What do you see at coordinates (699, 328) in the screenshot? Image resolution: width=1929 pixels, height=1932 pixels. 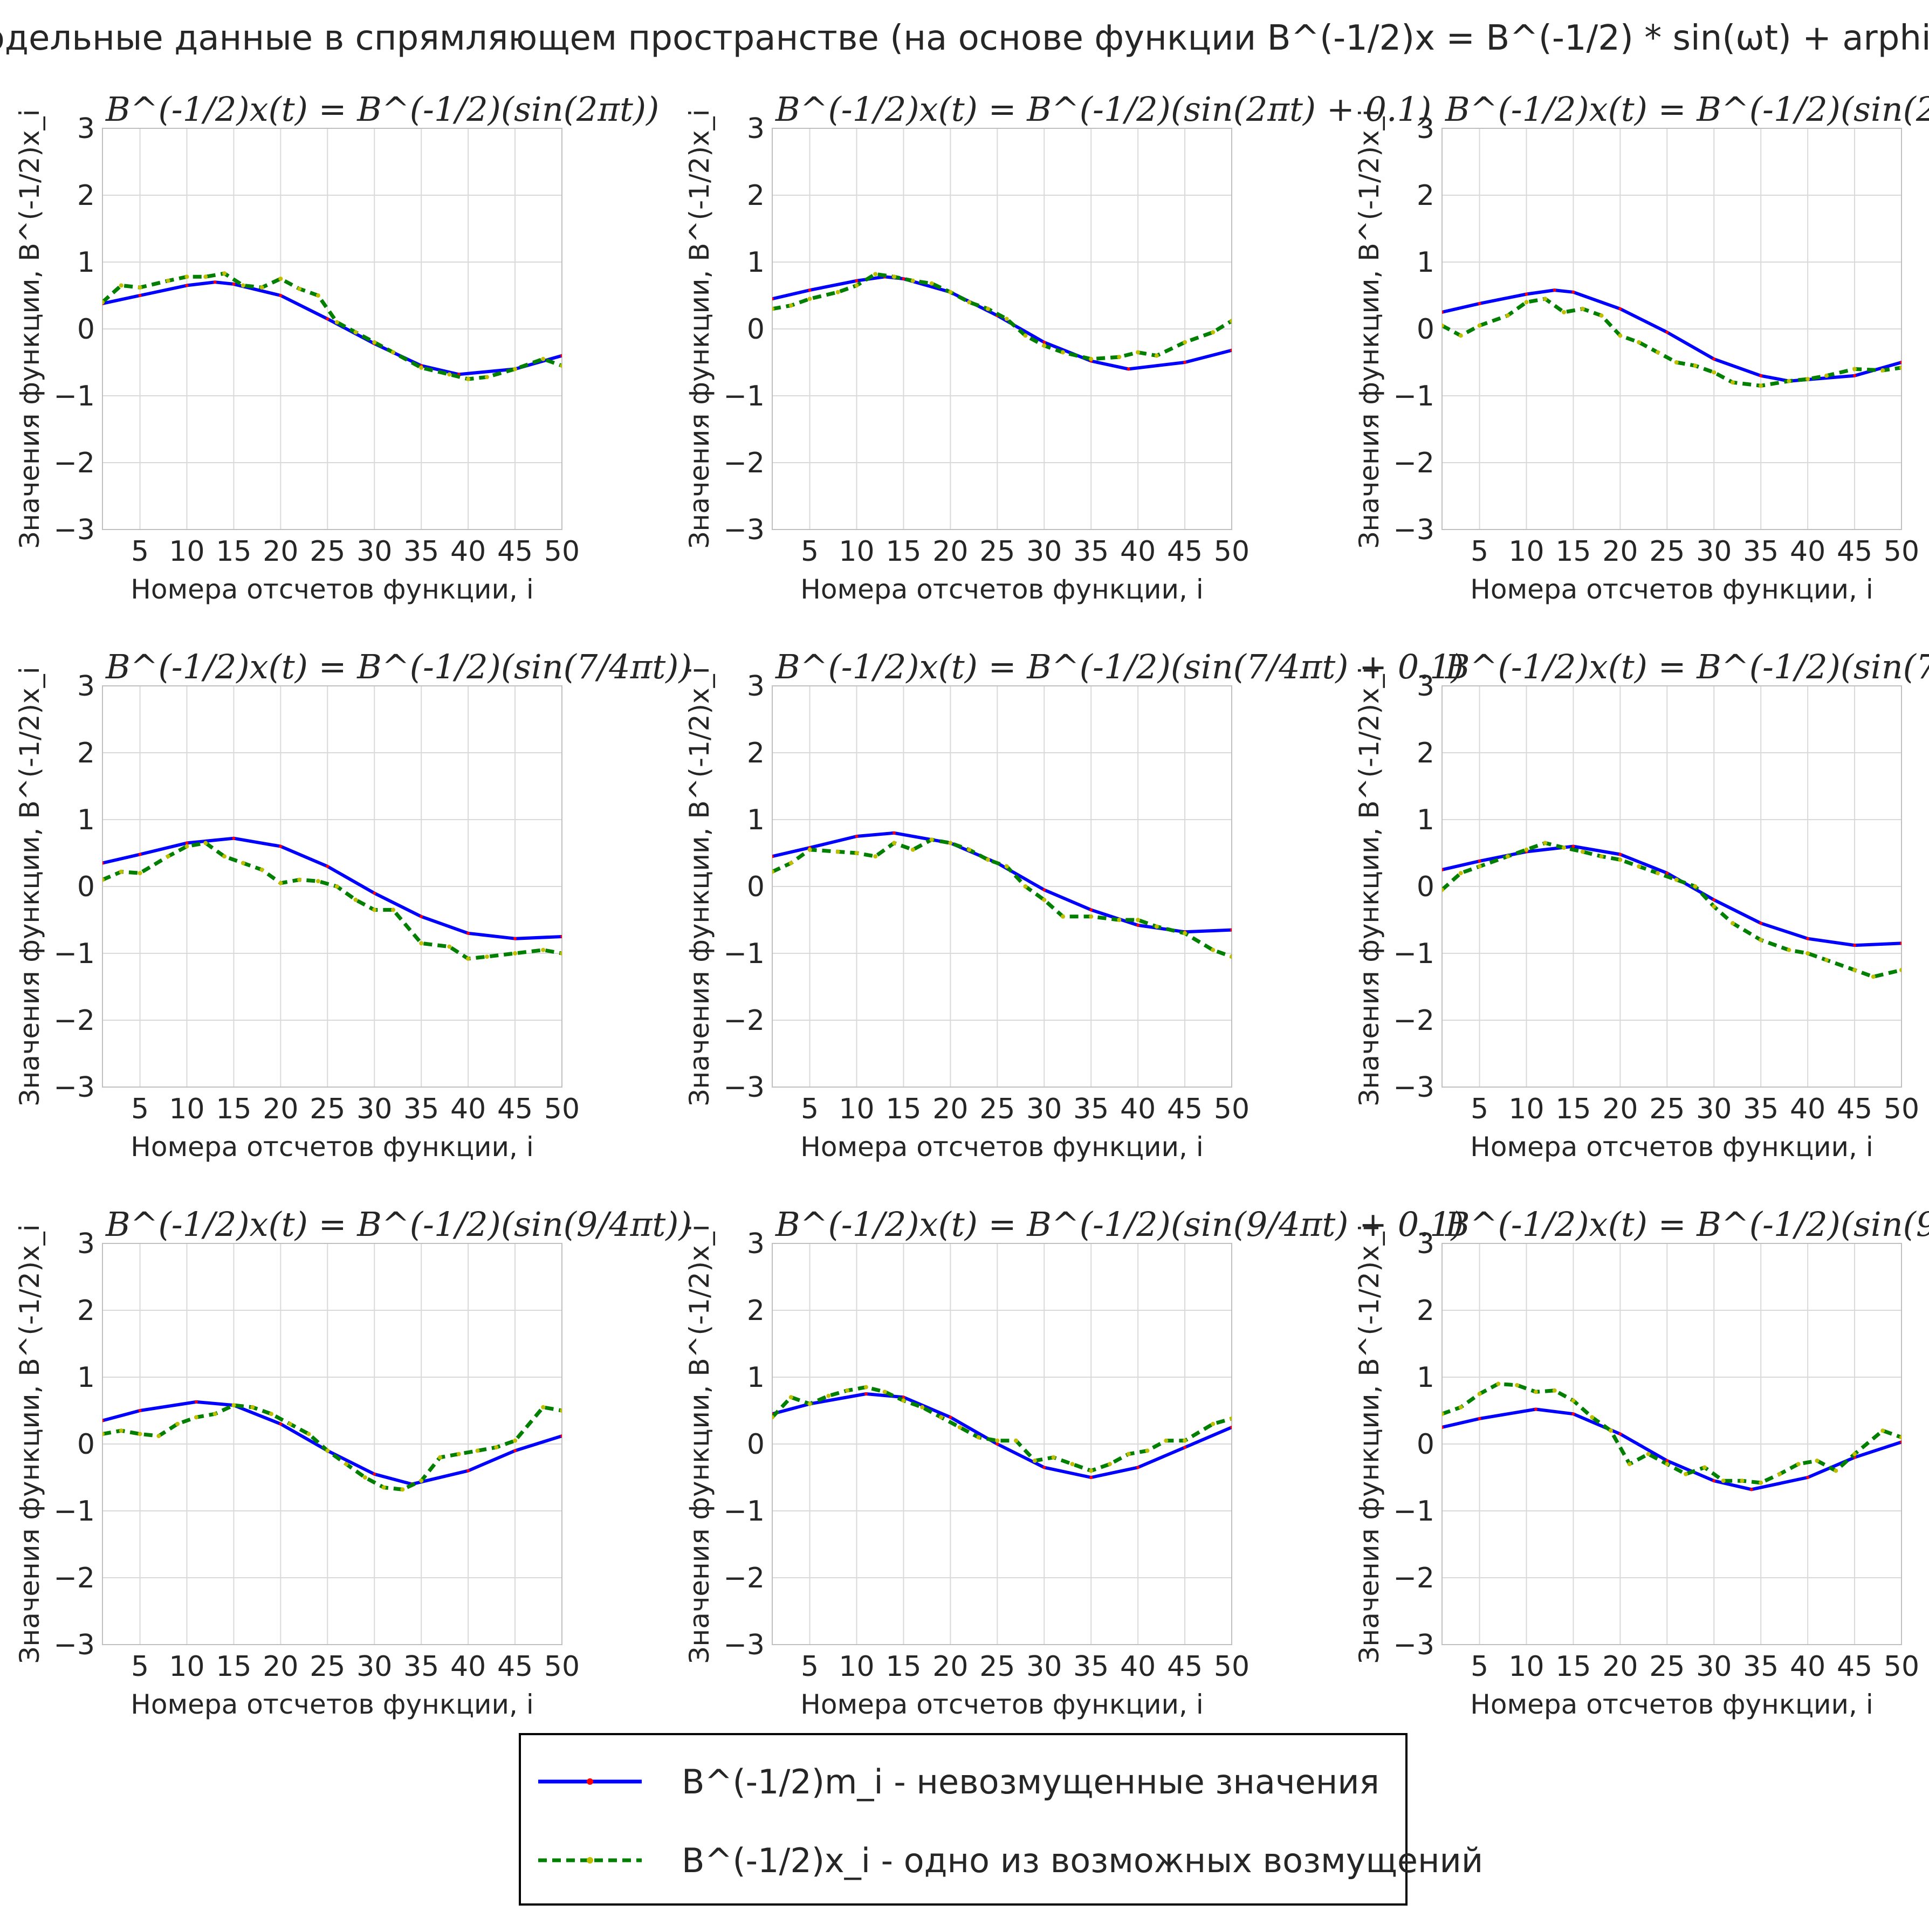 I see `y-axis-label: Значения функции, B^(-1/2)x_i` at bounding box center [699, 328].